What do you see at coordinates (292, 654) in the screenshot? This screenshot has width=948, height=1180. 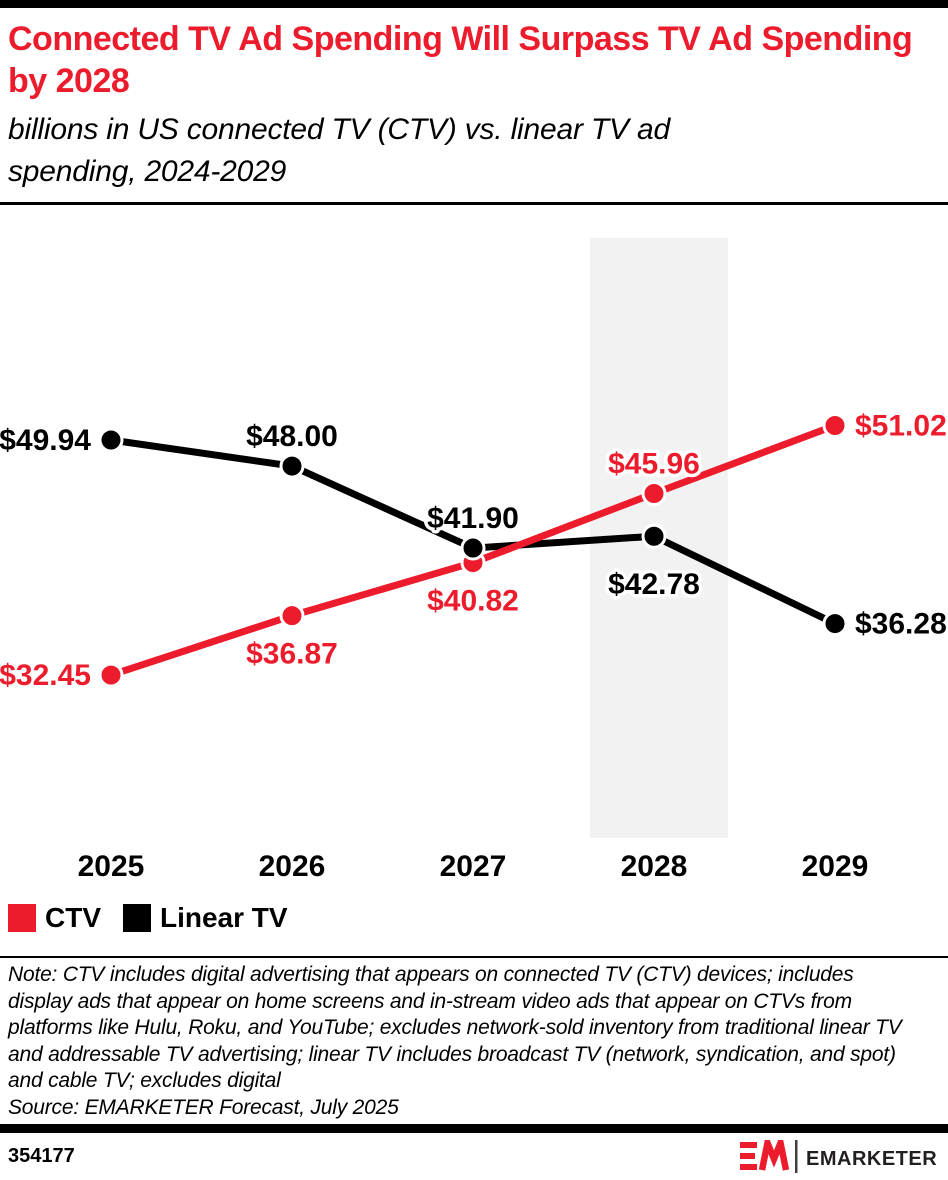 I see `ctv-value-label-2026: $36.87` at bounding box center [292, 654].